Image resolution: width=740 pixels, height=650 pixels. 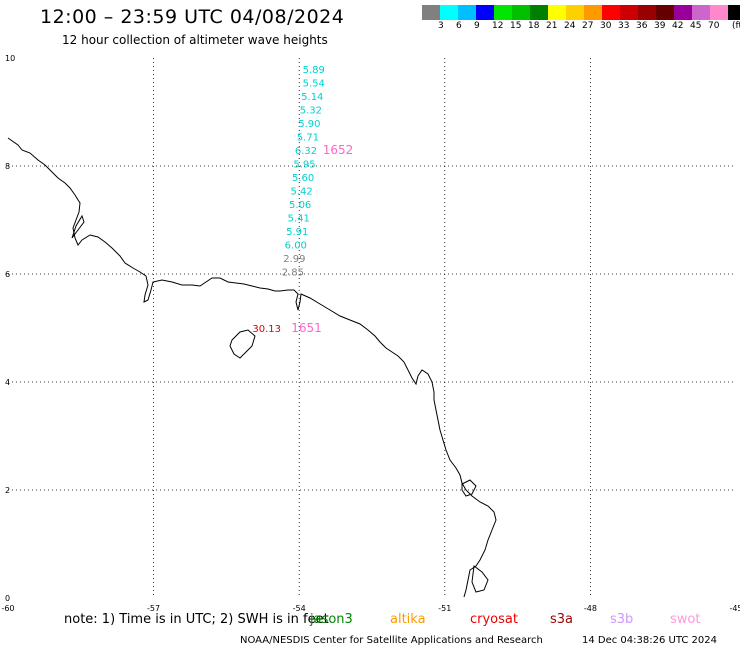 What do you see at coordinates (299, 218) in the screenshot?
I see `wave-height-label: 5.41` at bounding box center [299, 218].